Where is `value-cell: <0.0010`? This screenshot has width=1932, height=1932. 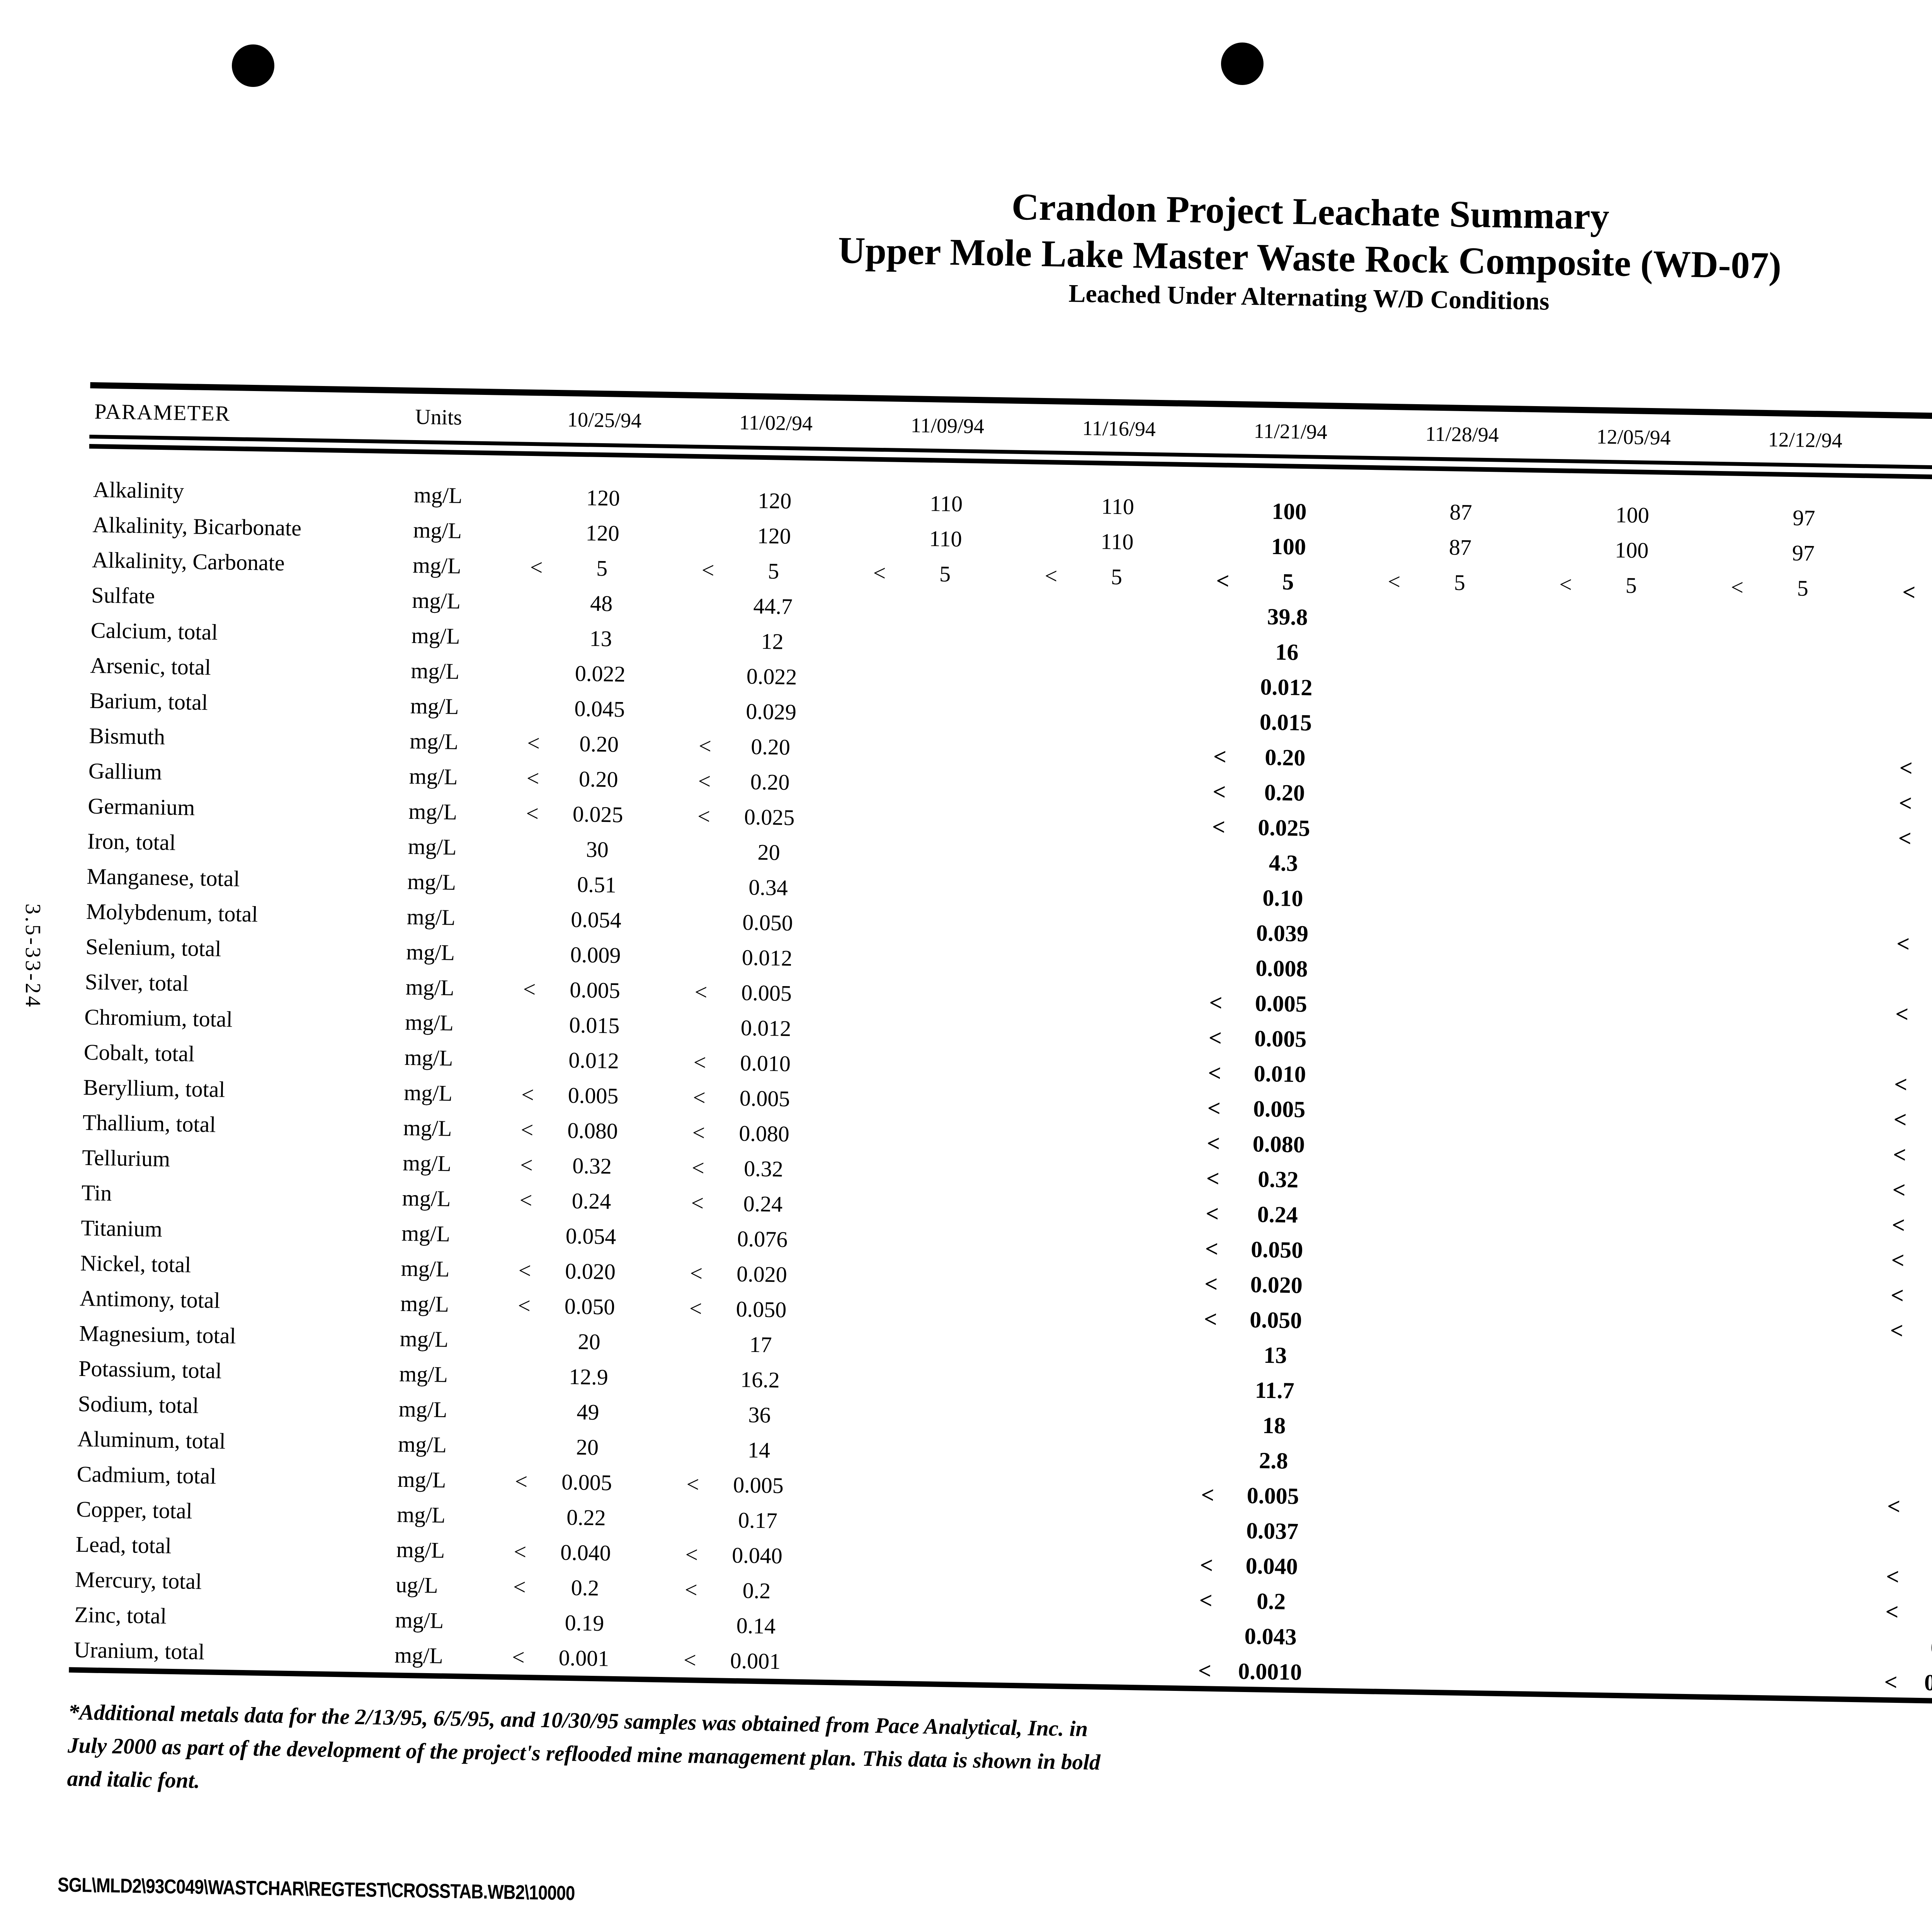
value-cell: <0.0010 is located at coordinates (1270, 1671).